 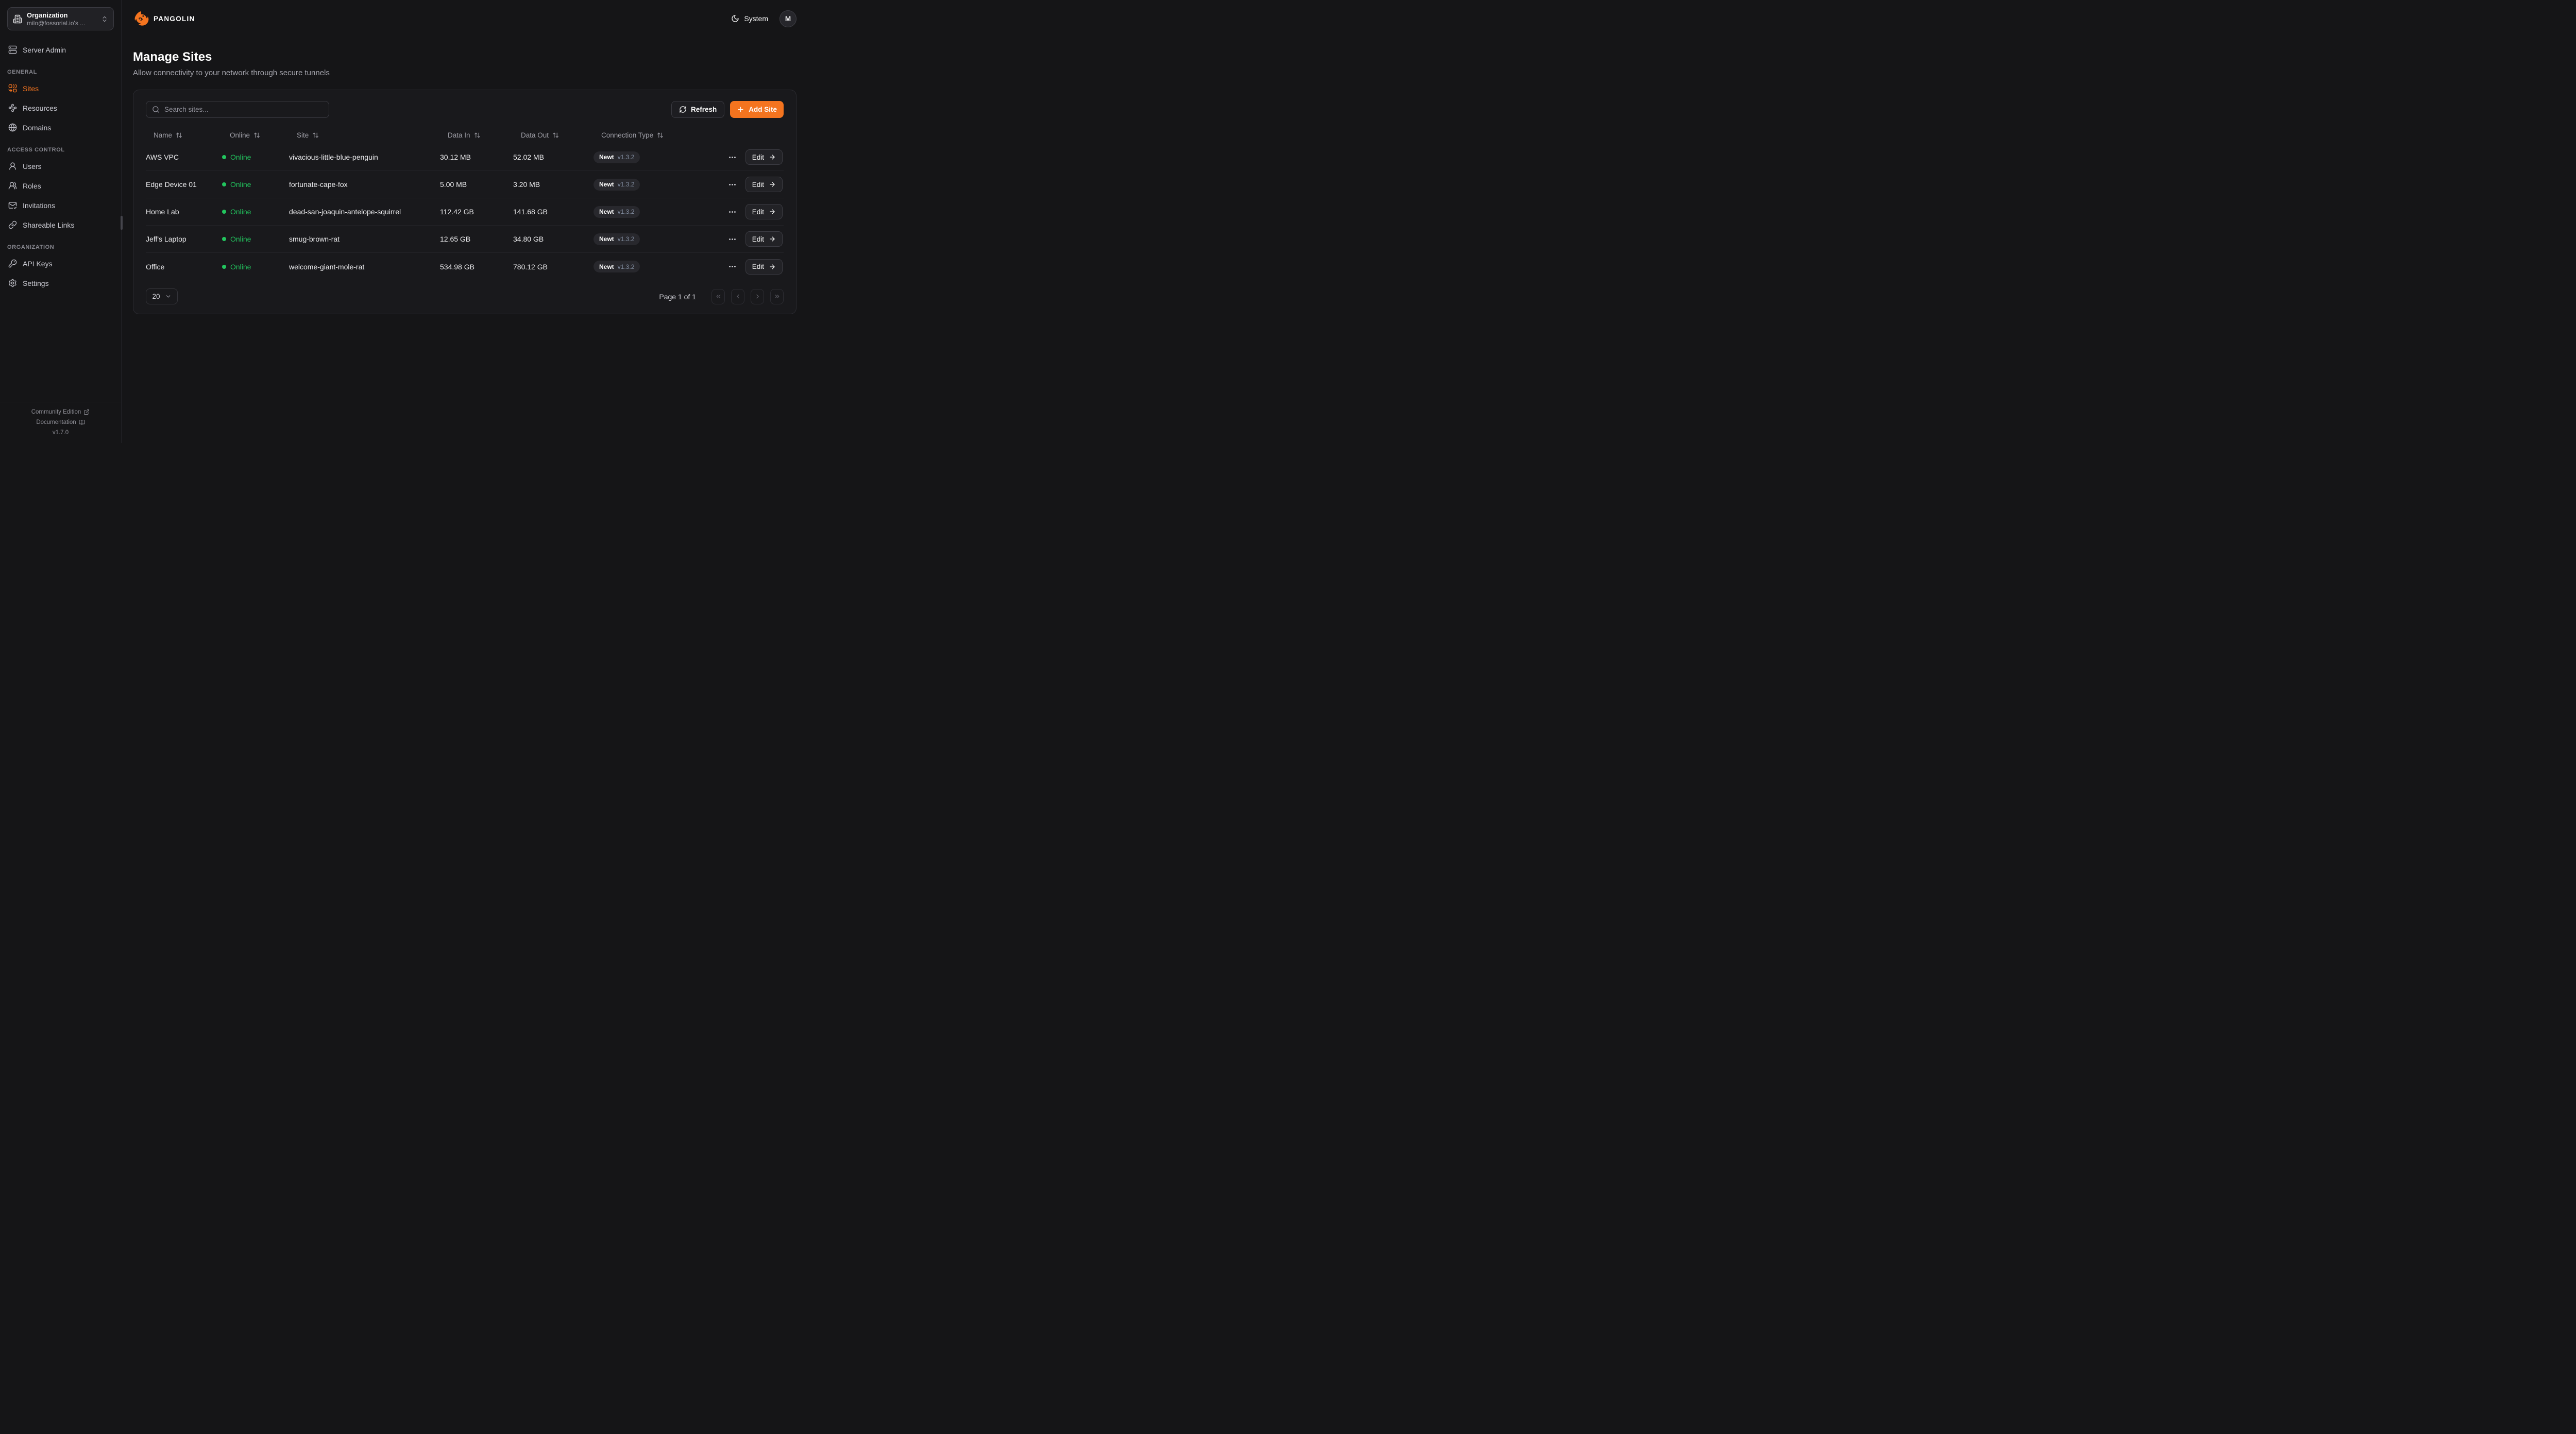 What do you see at coordinates (553, 135) in the screenshot?
I see `column-header-data-out: Data Out` at bounding box center [553, 135].